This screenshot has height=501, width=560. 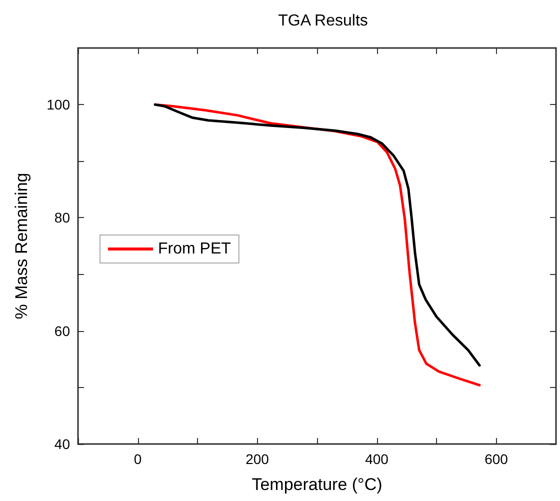 I want to click on y-tick-label: 100, so click(x=58, y=104).